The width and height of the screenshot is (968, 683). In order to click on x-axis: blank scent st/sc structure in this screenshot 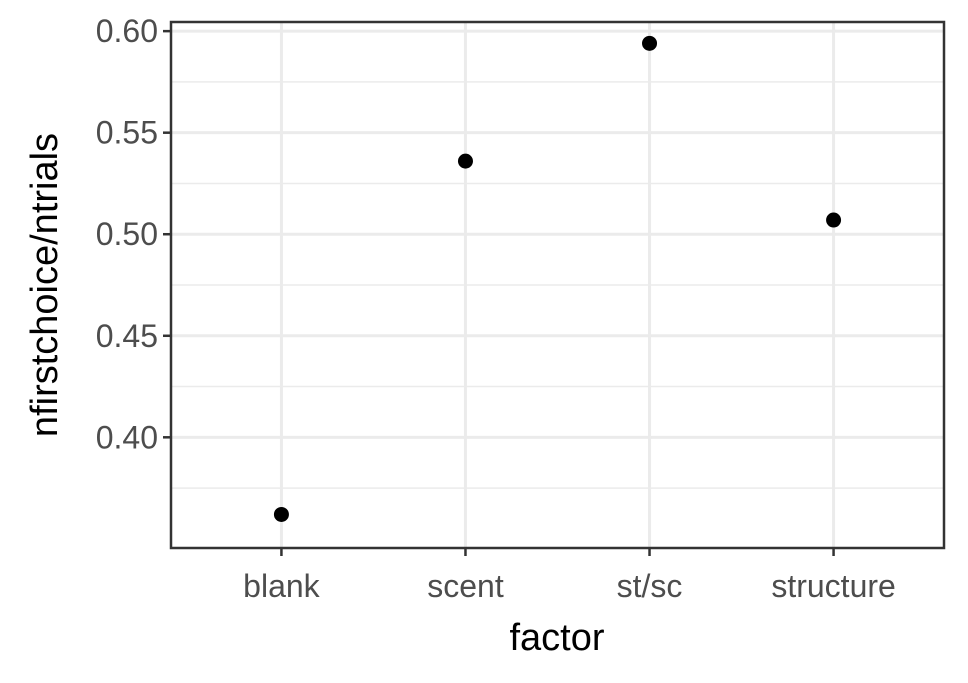, I will do `click(569, 576)`.